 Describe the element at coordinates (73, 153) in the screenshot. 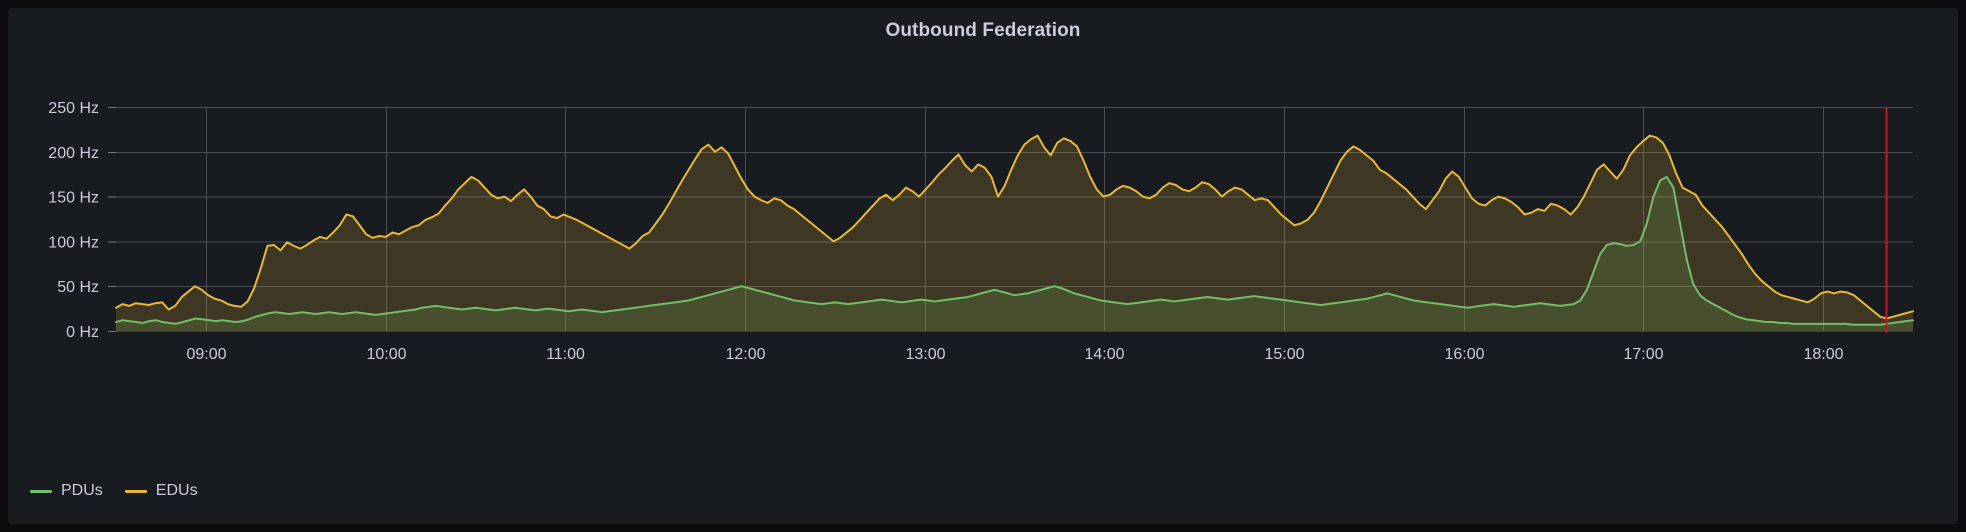

I see `y-axis-tick-label: 200 Hz` at that location.